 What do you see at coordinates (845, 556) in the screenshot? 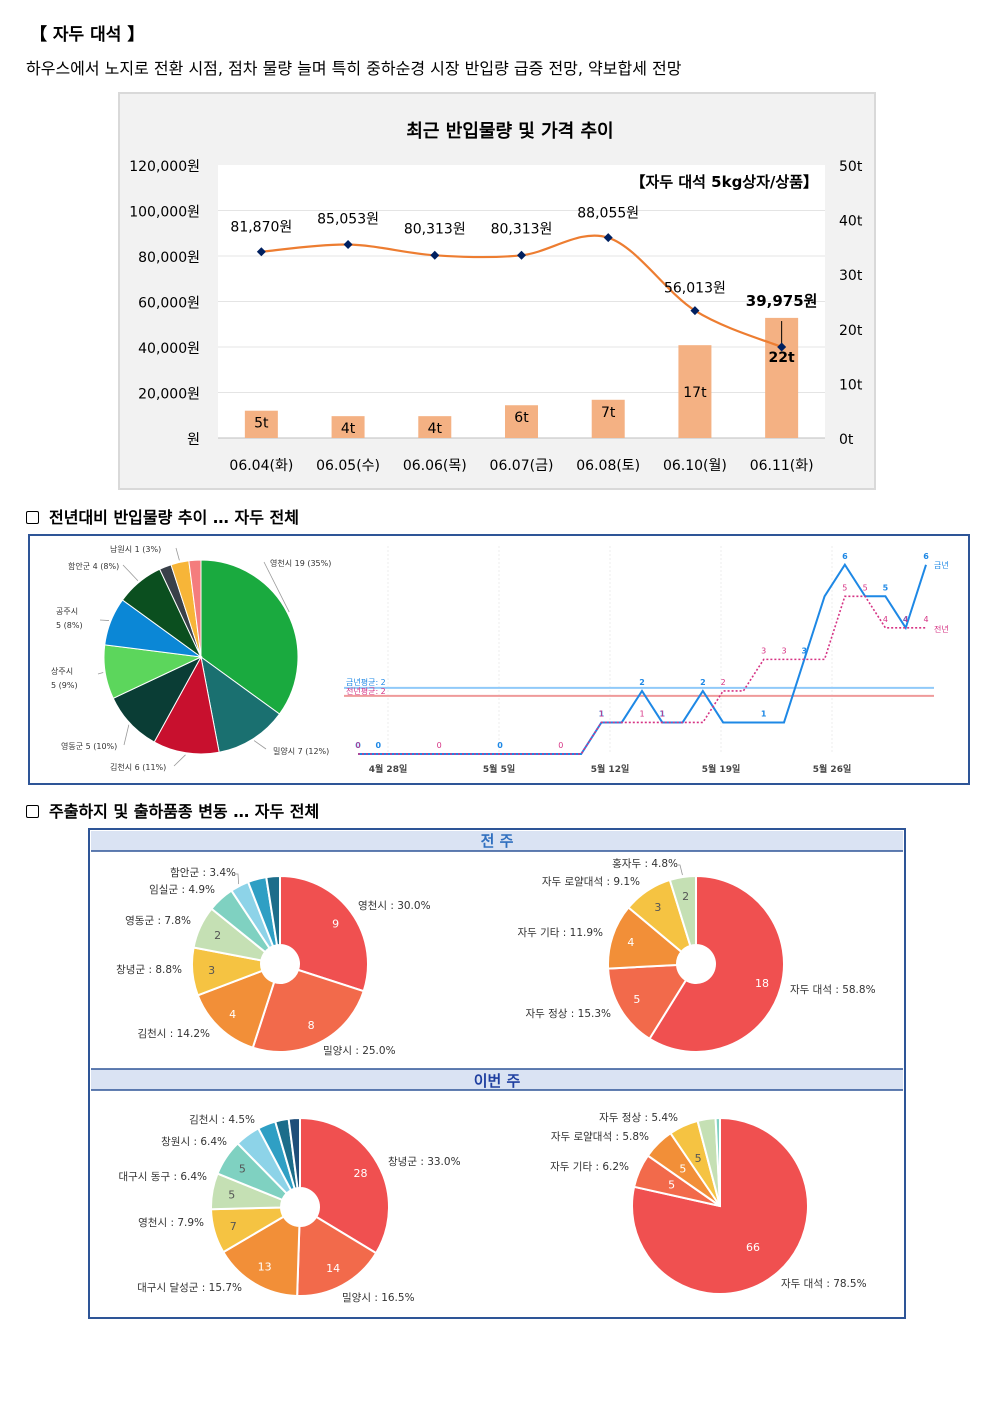
I see `this-year-point-label: 6` at bounding box center [845, 556].